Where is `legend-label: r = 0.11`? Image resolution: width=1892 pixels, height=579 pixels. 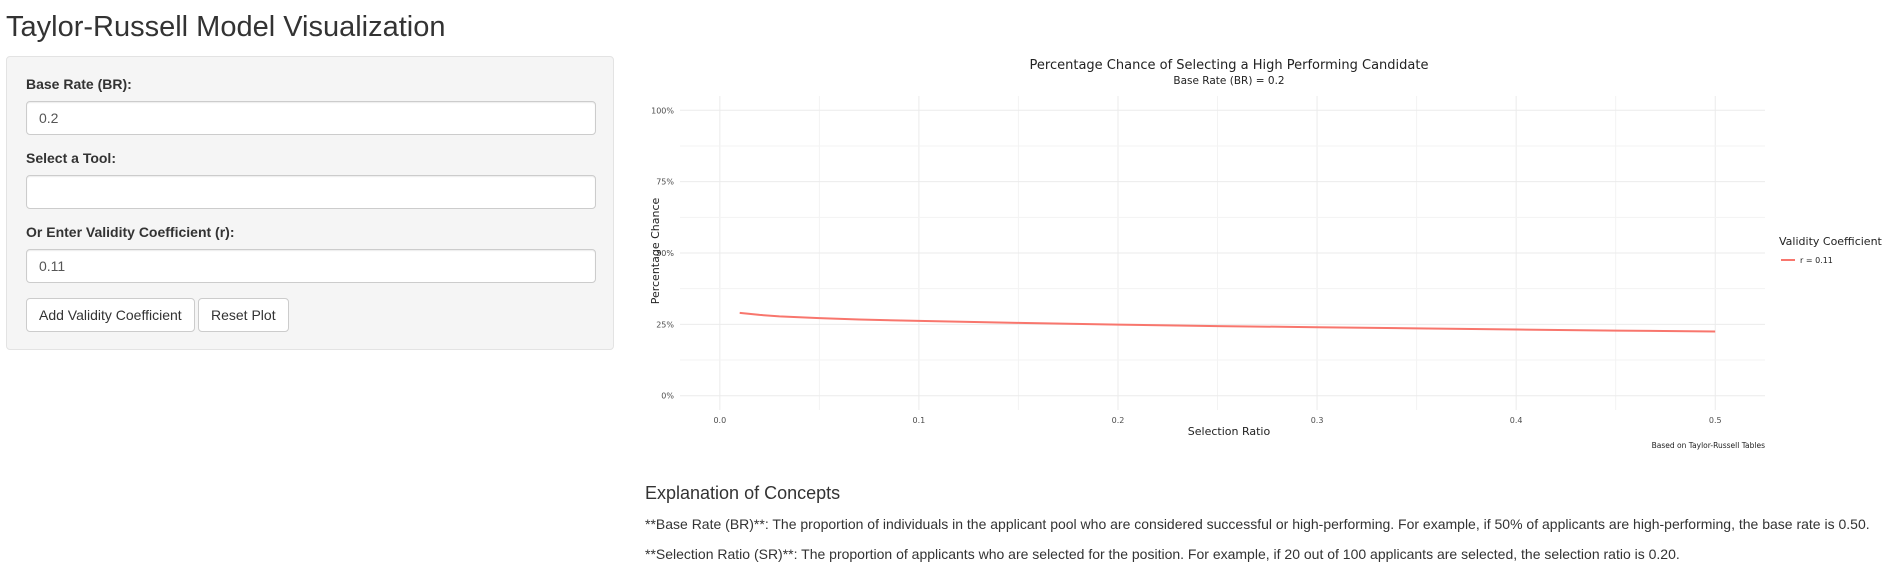
legend-label: r = 0.11 is located at coordinates (1816, 260).